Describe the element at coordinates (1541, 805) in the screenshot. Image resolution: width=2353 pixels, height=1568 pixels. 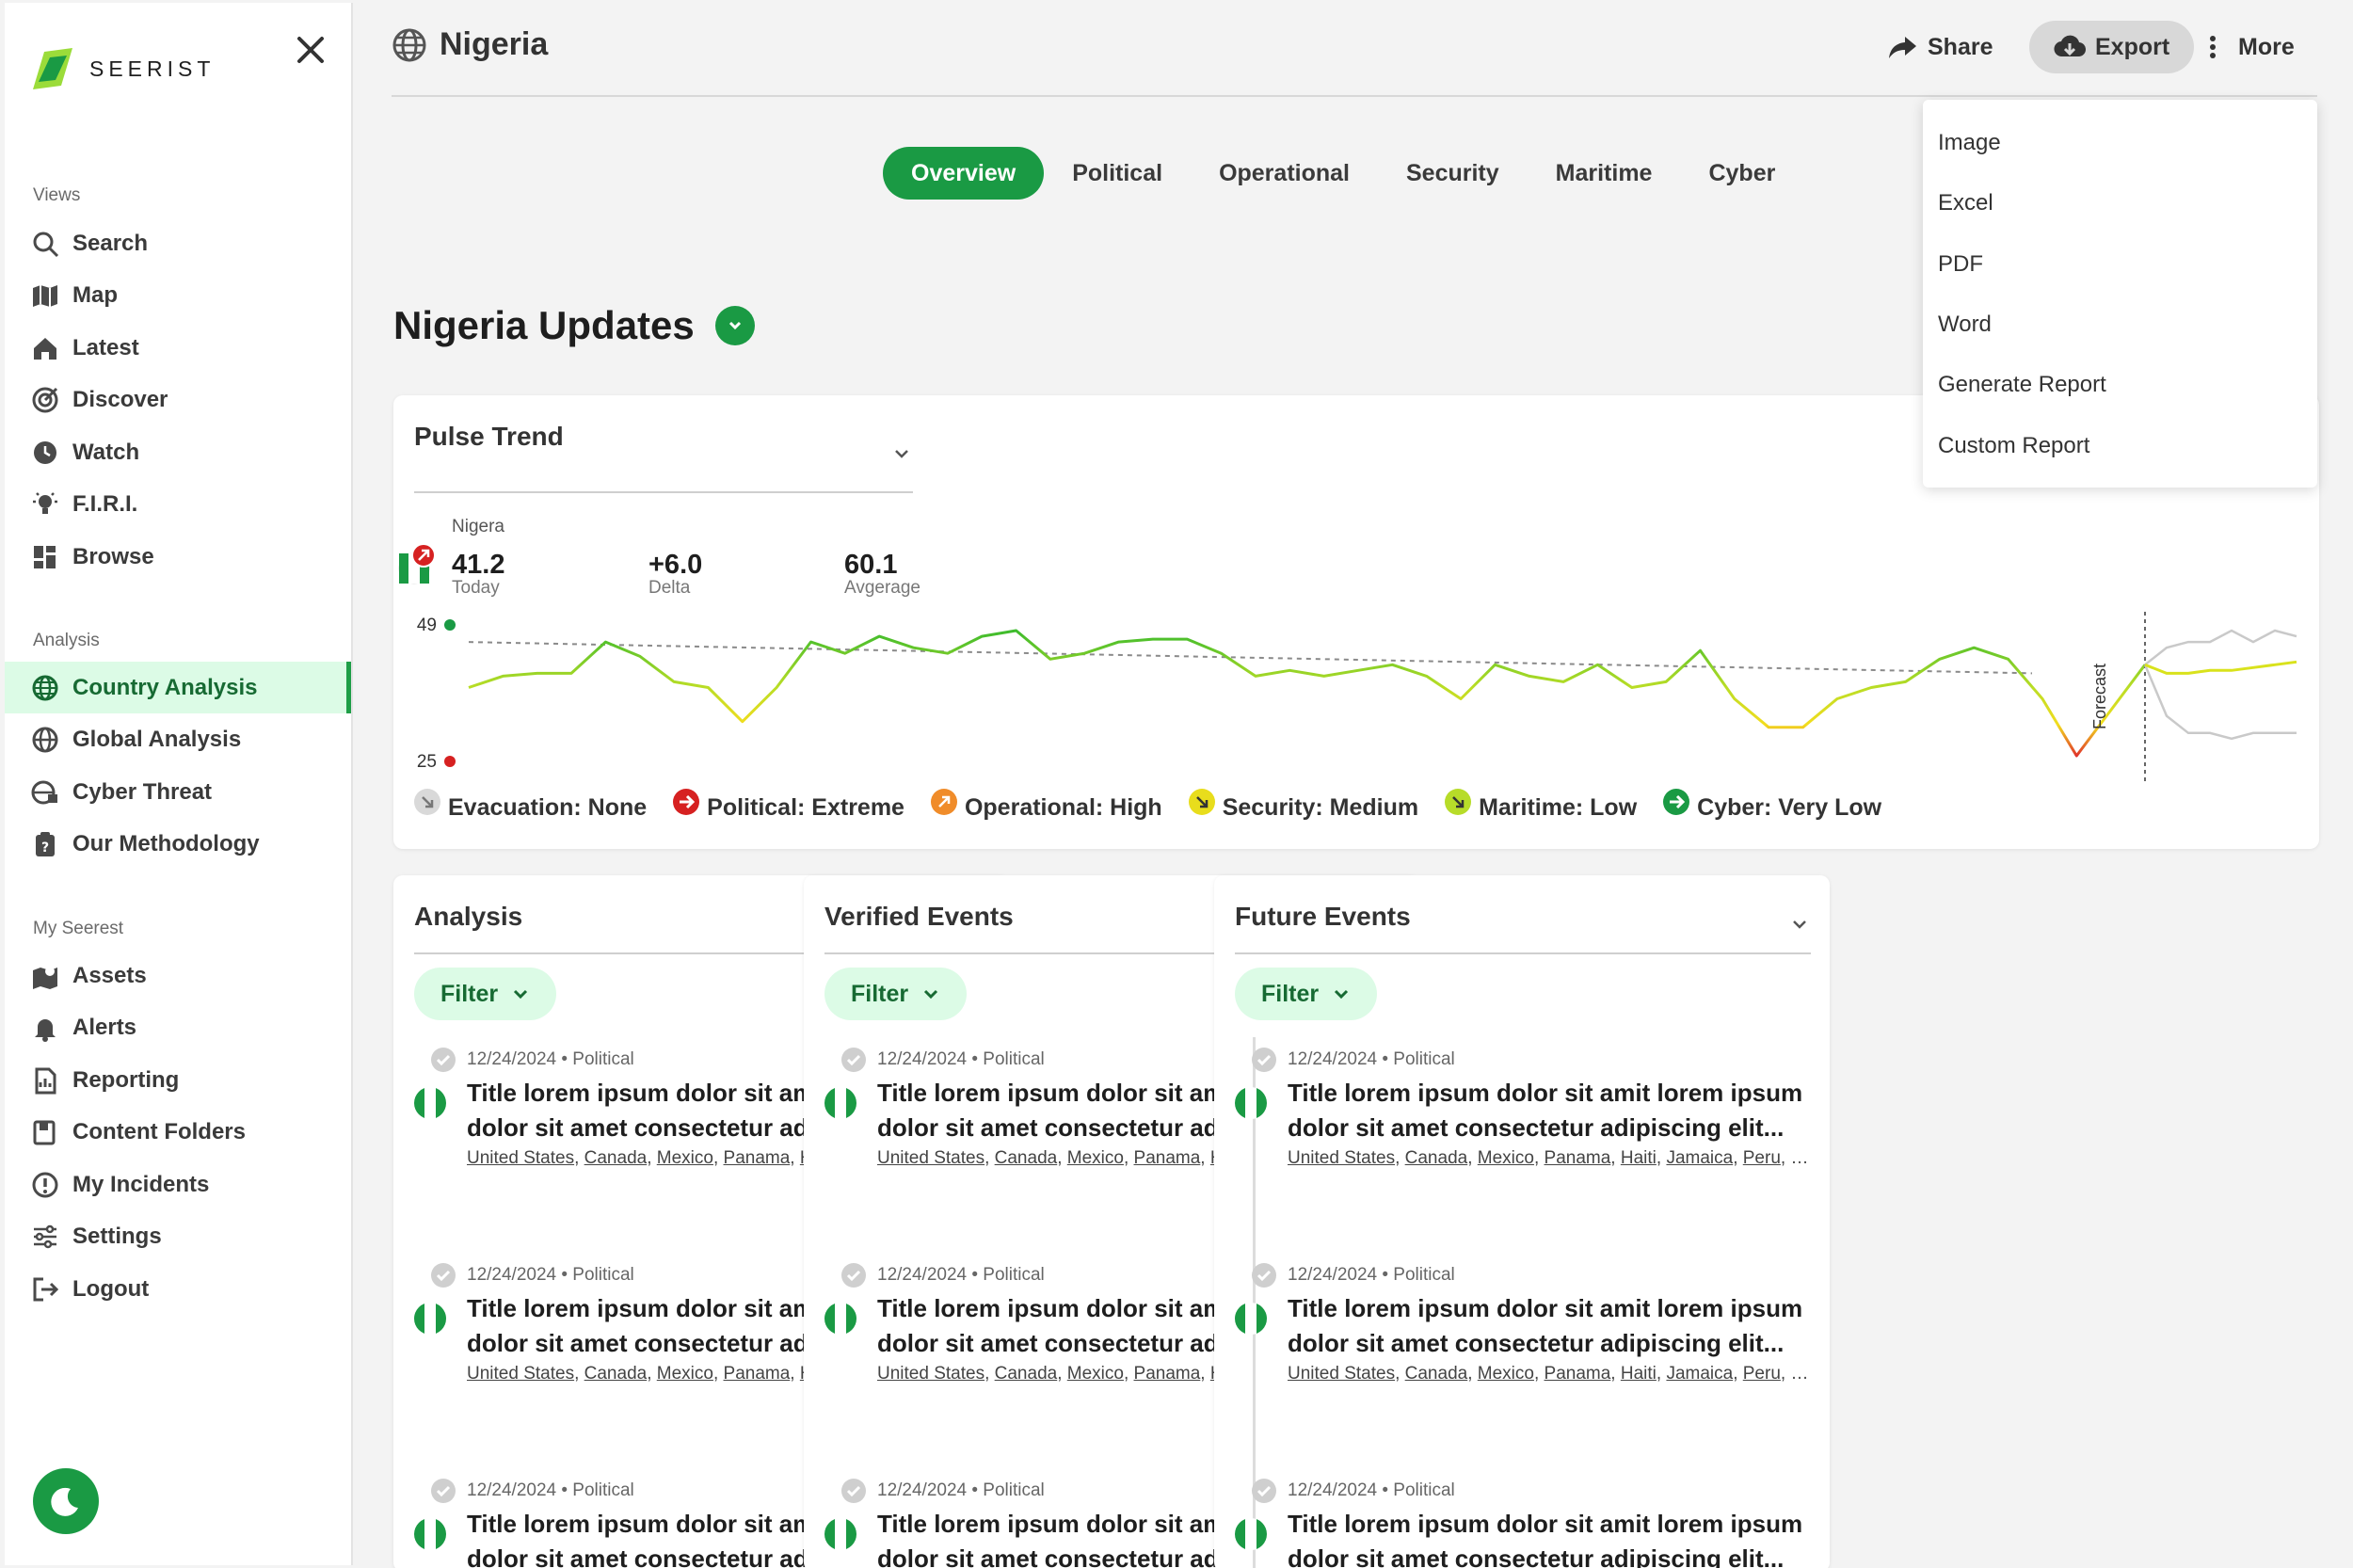
I see `risk-item-maritime: Maritime: Low` at that location.